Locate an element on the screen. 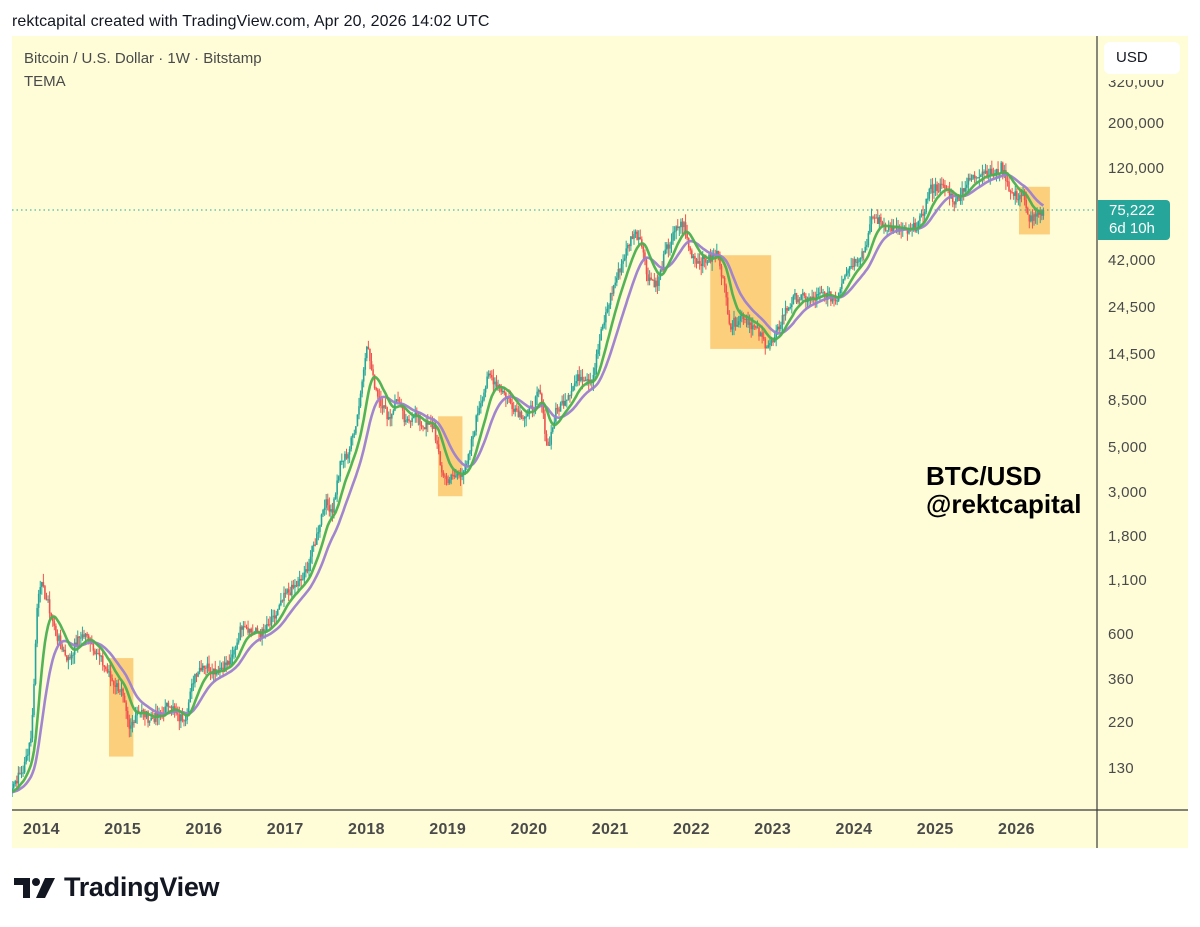 Image resolution: width=1200 pixels, height=927 pixels. price-tick-label: 24,500 is located at coordinates (1132, 307).